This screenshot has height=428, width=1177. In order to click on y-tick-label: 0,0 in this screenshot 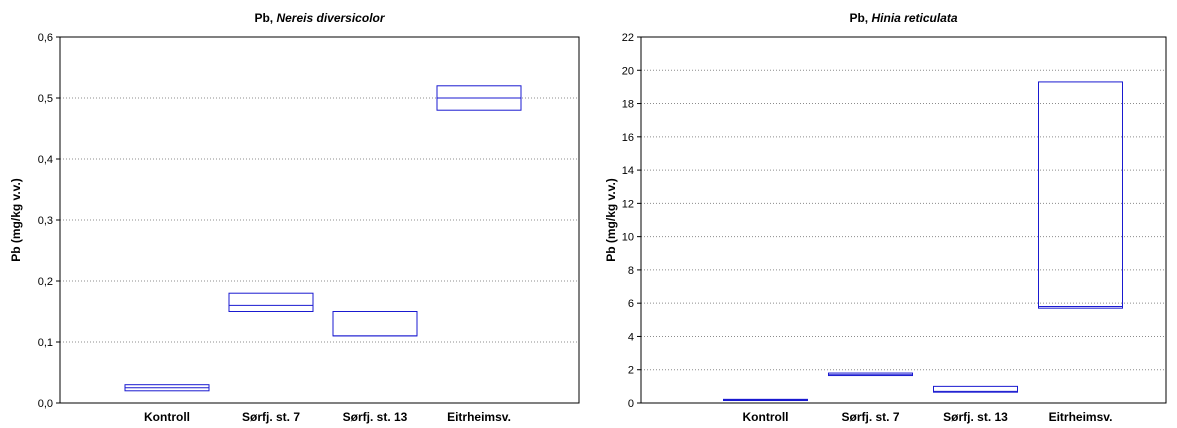, I will do `click(45, 404)`.